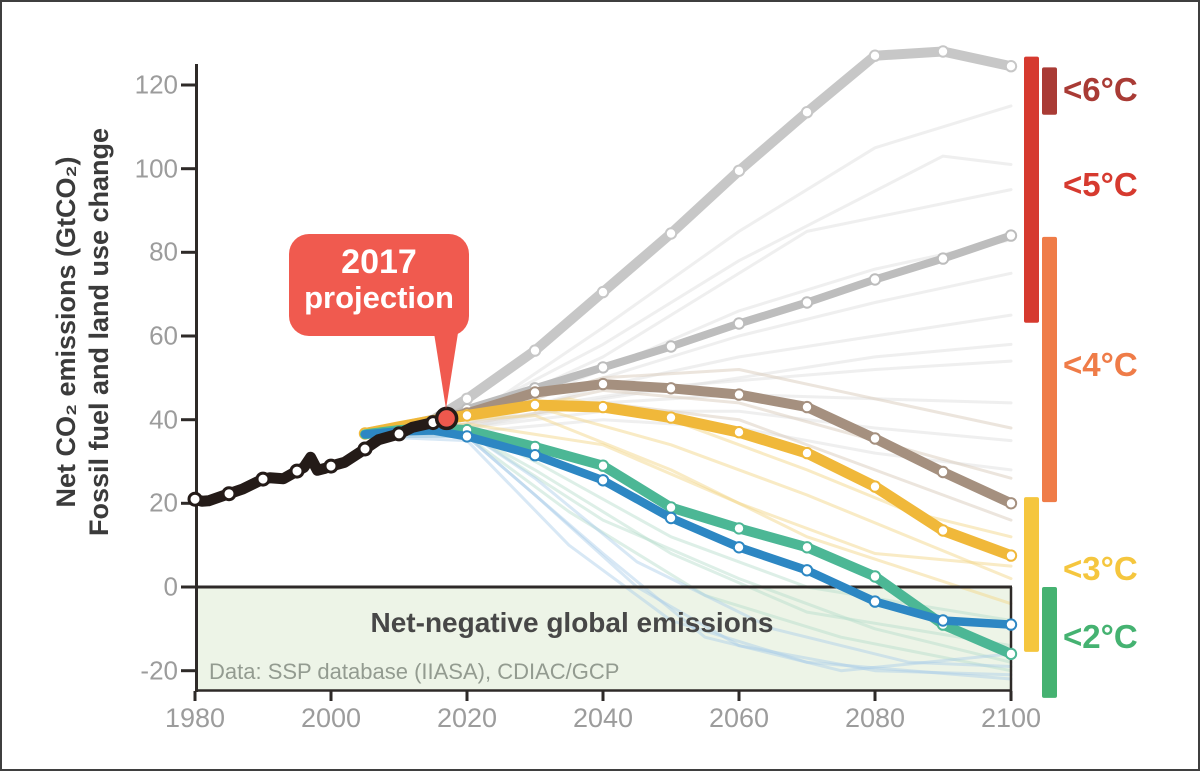  What do you see at coordinates (170, 586) in the screenshot?
I see `y-tick-label: 0` at bounding box center [170, 586].